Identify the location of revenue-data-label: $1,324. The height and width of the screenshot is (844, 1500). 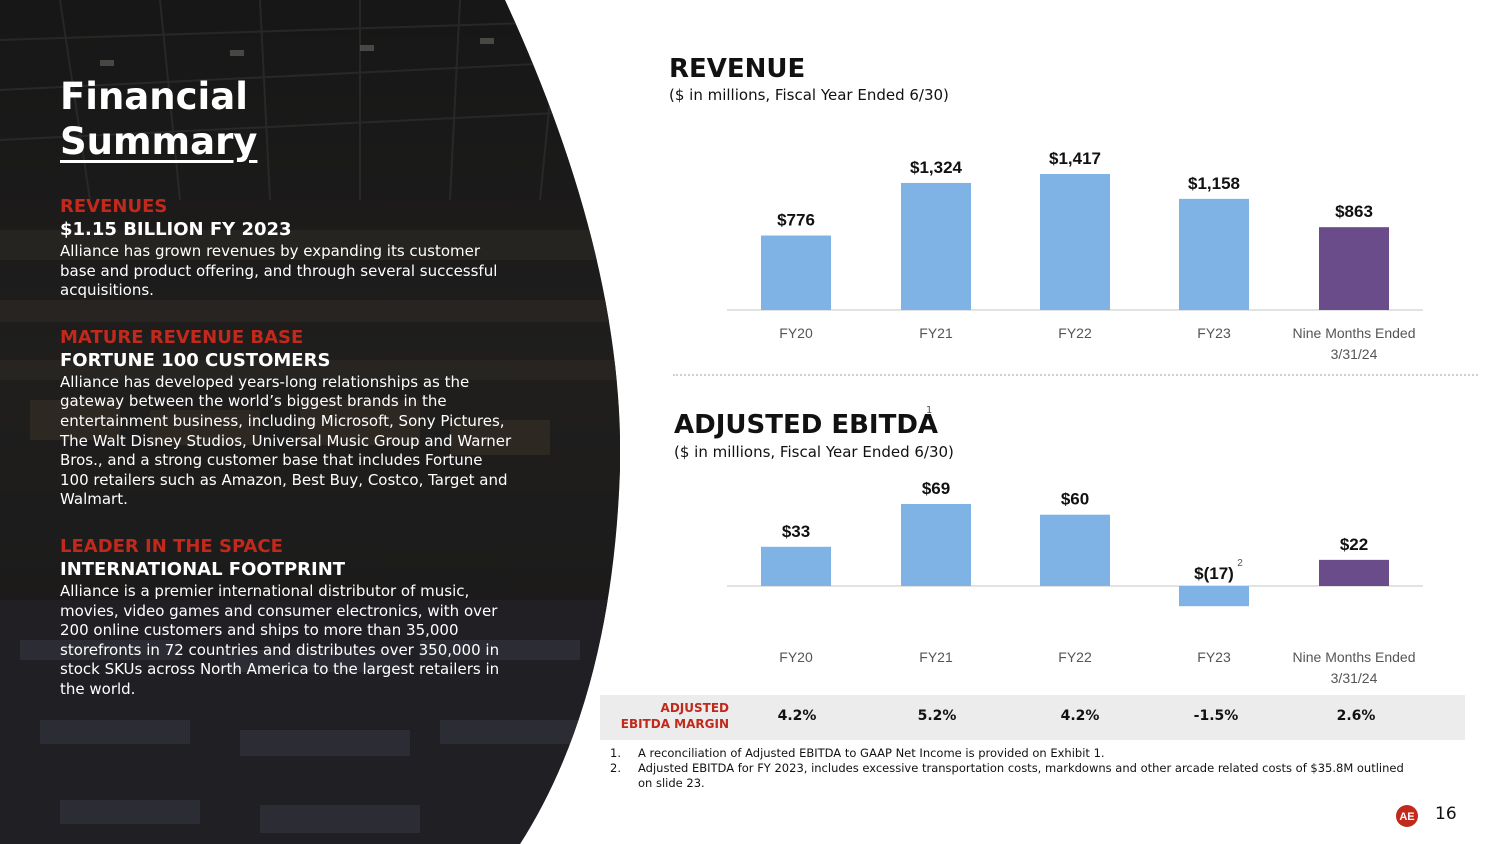
(936, 167).